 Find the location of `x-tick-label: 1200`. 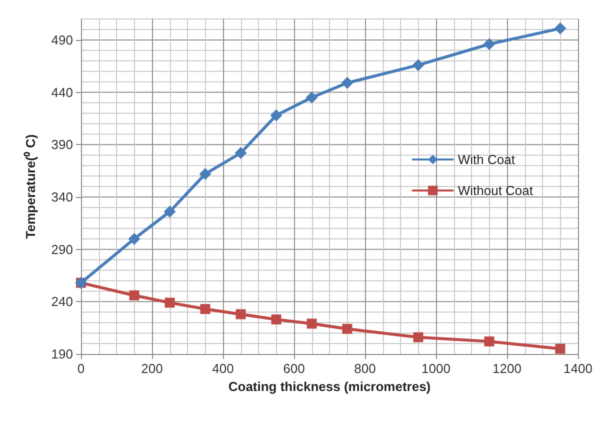

x-tick-label: 1200 is located at coordinates (507, 368).